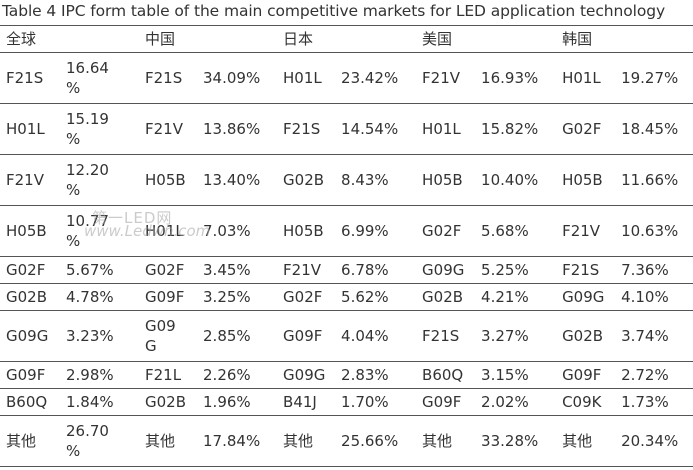  I want to click on share-cell: 5.67%, so click(102, 270).